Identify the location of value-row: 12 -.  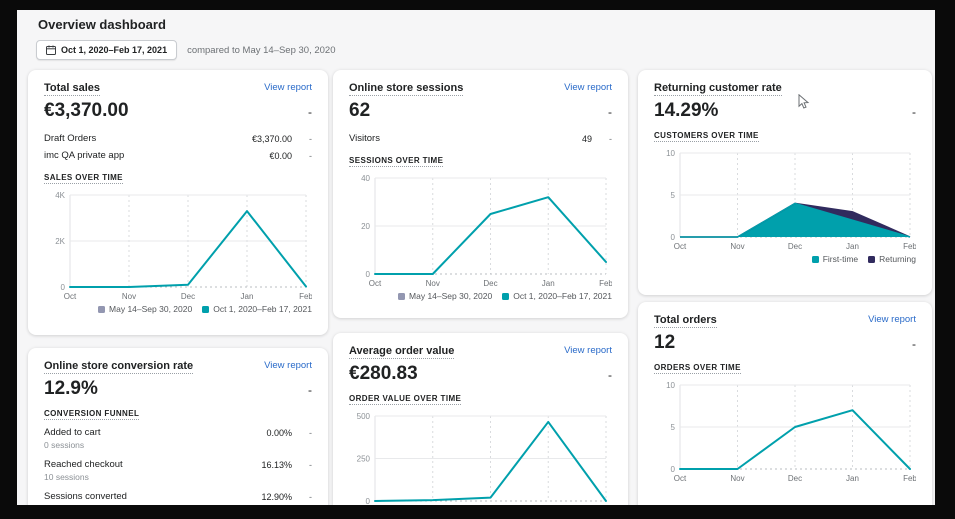
(785, 343).